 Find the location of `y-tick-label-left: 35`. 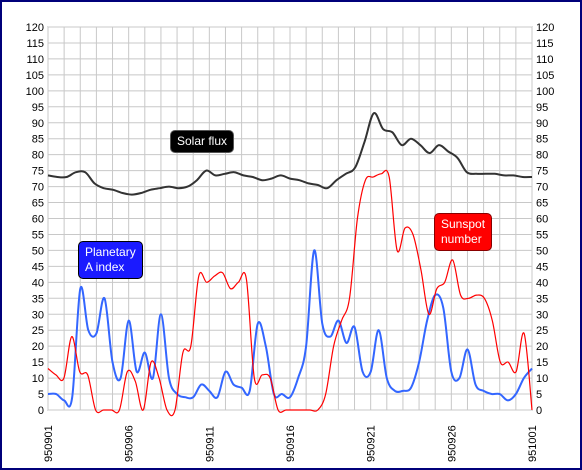

y-tick-label-left: 35 is located at coordinates (38, 299).